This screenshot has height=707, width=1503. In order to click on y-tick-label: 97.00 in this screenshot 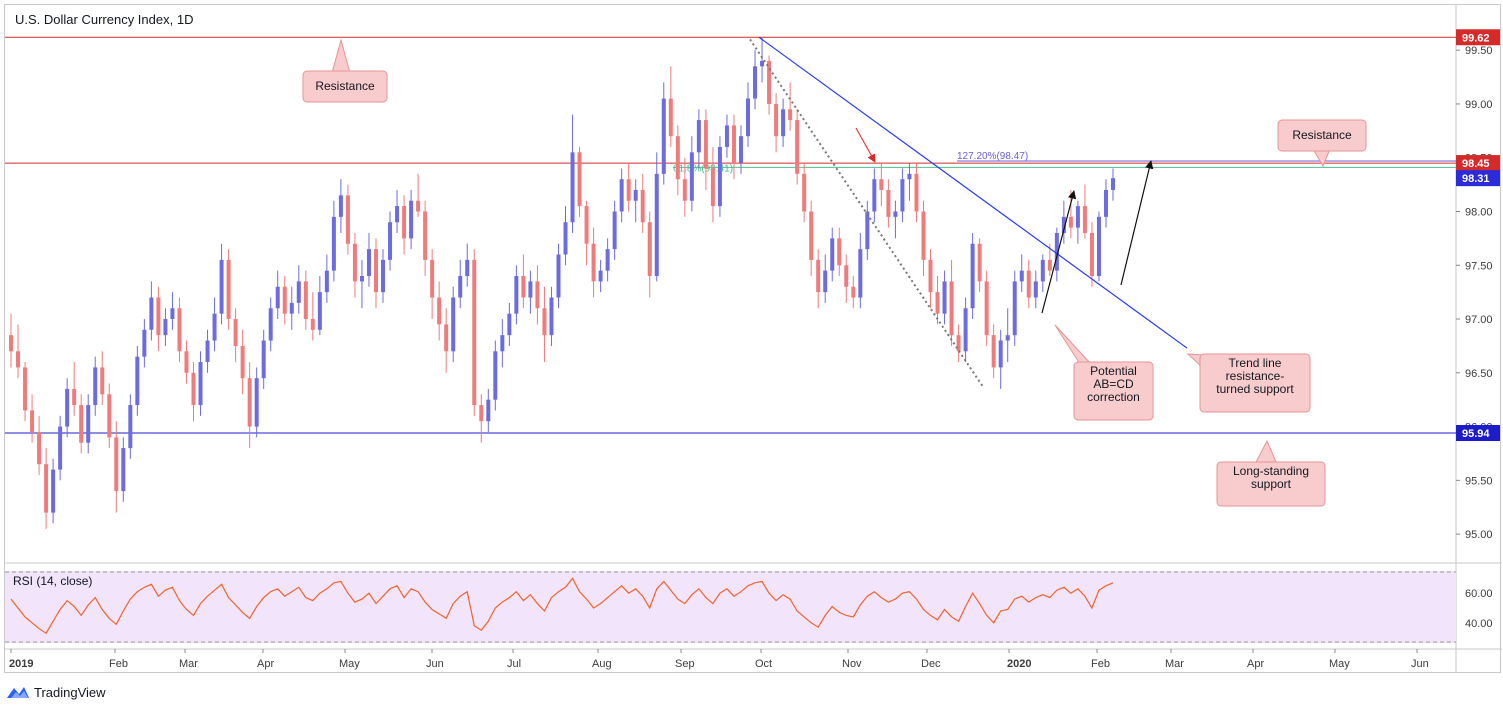, I will do `click(1479, 320)`.